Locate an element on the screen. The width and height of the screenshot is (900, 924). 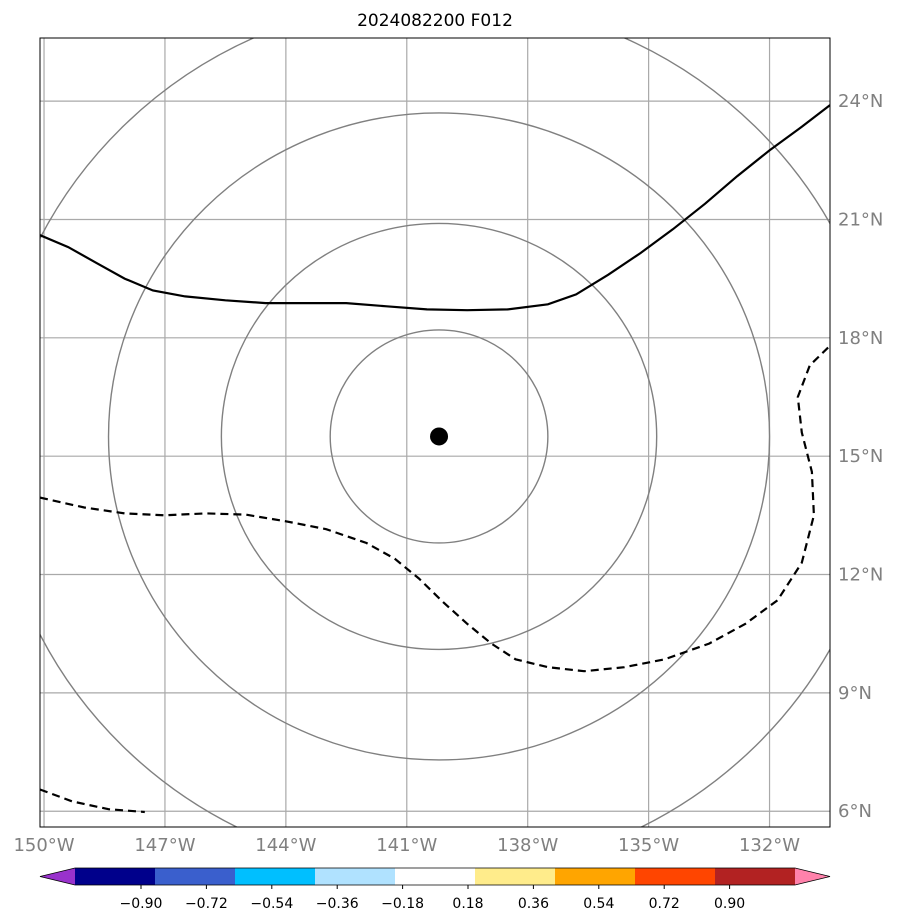
latitude-tick-label: 9°N is located at coordinates (855, 693).